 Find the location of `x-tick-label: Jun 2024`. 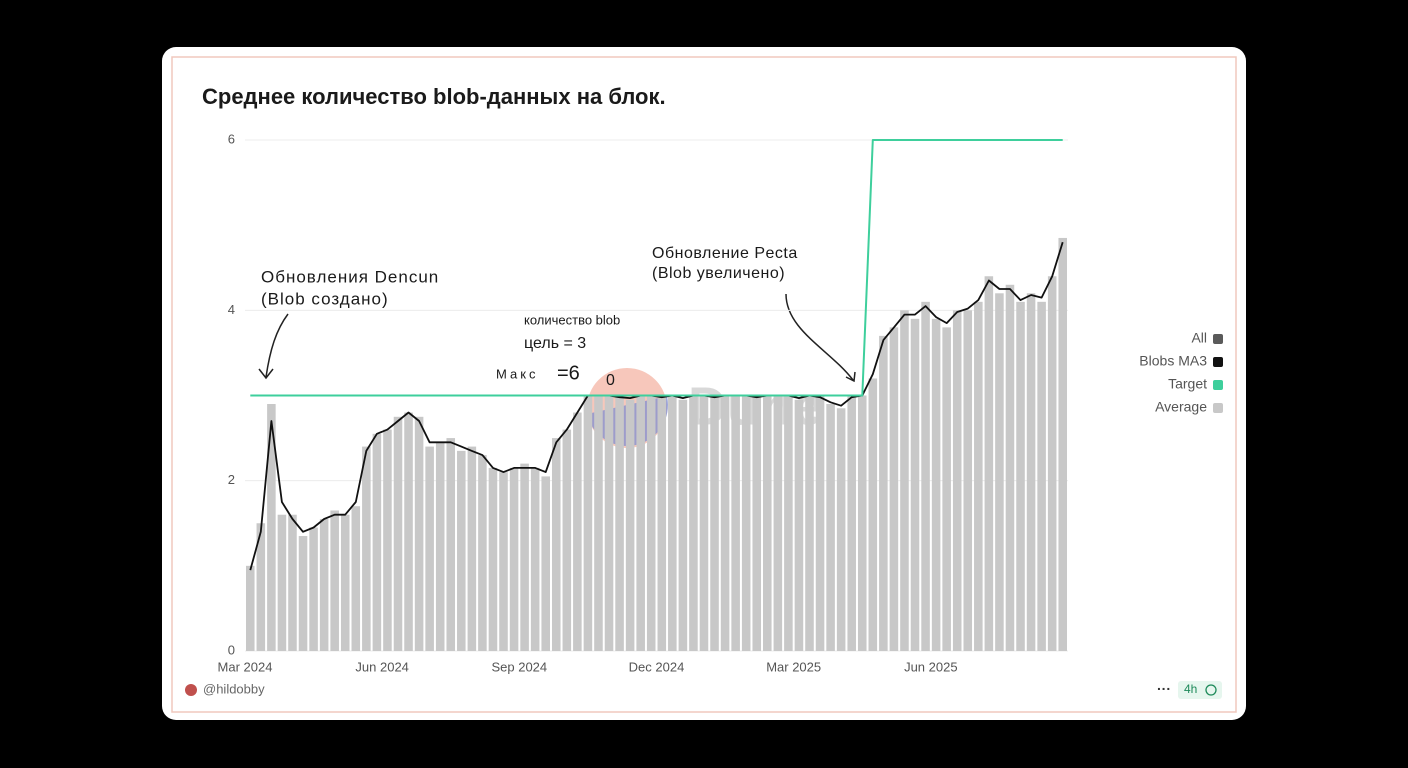

x-tick-label: Jun 2024 is located at coordinates (382, 666).